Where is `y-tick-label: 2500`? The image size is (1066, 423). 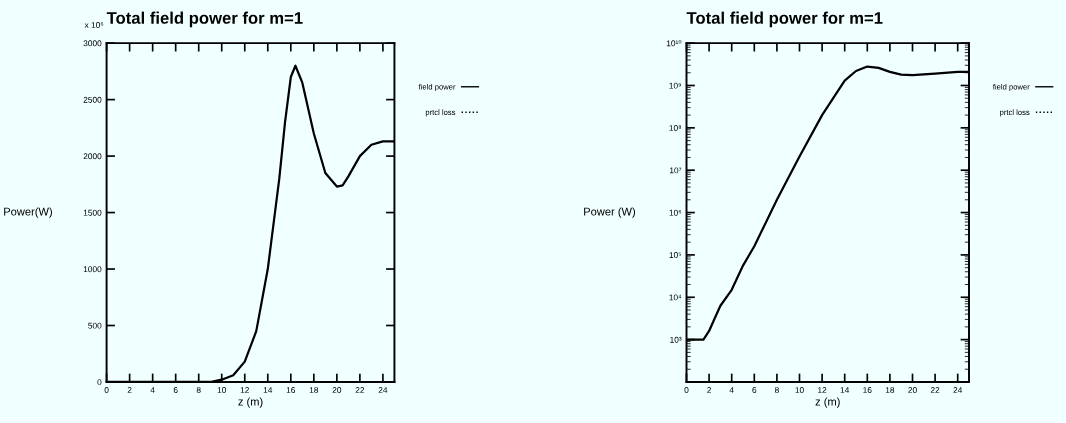 y-tick-label: 2500 is located at coordinates (92, 99).